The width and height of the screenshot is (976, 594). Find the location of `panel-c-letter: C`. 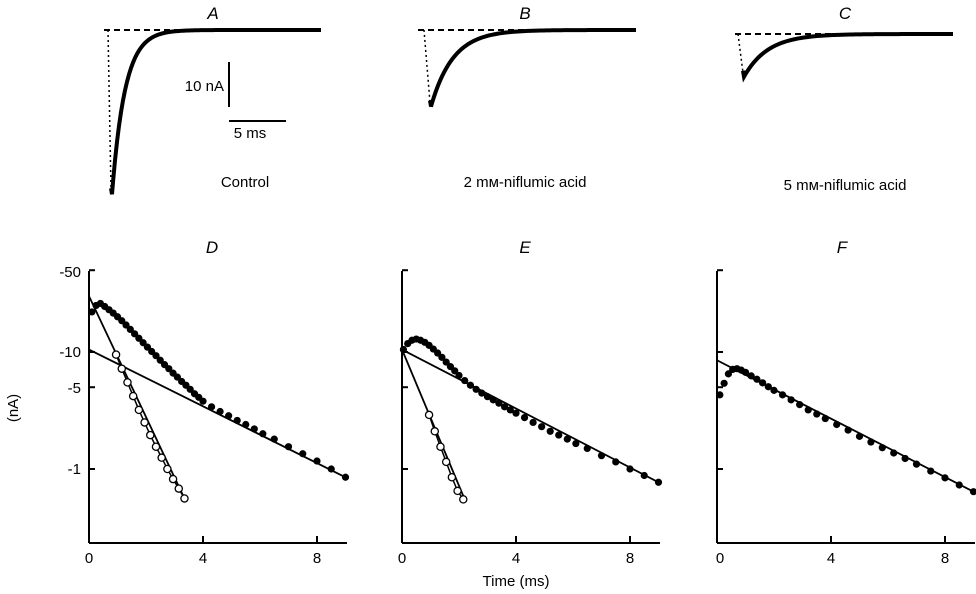

panel-c-letter: C is located at coordinates (845, 13).